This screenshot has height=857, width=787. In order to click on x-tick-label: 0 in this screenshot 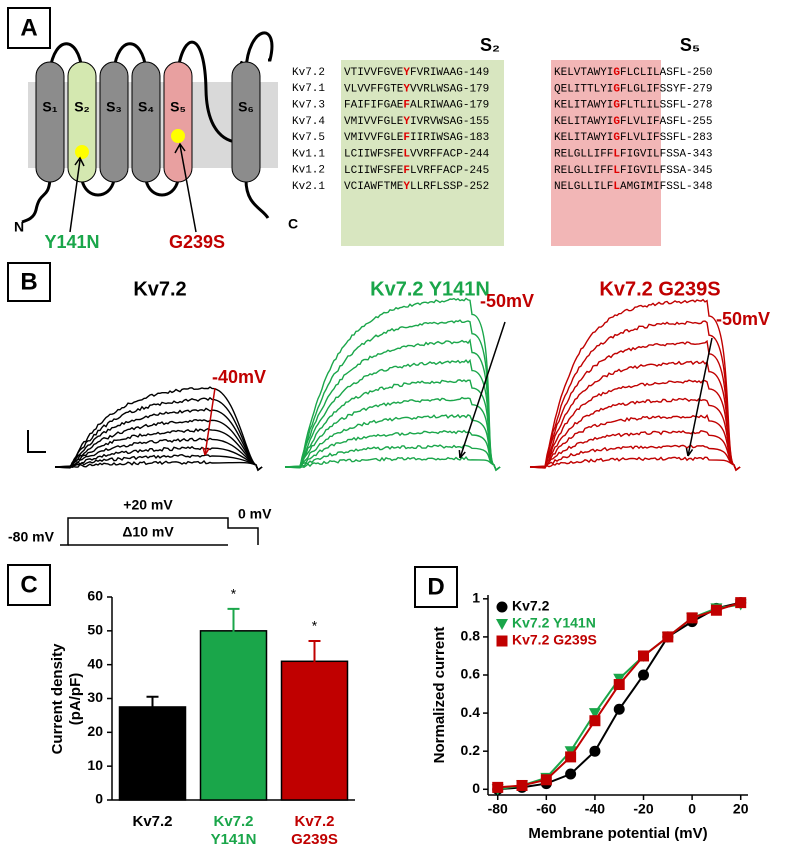, I will do `click(692, 809)`.